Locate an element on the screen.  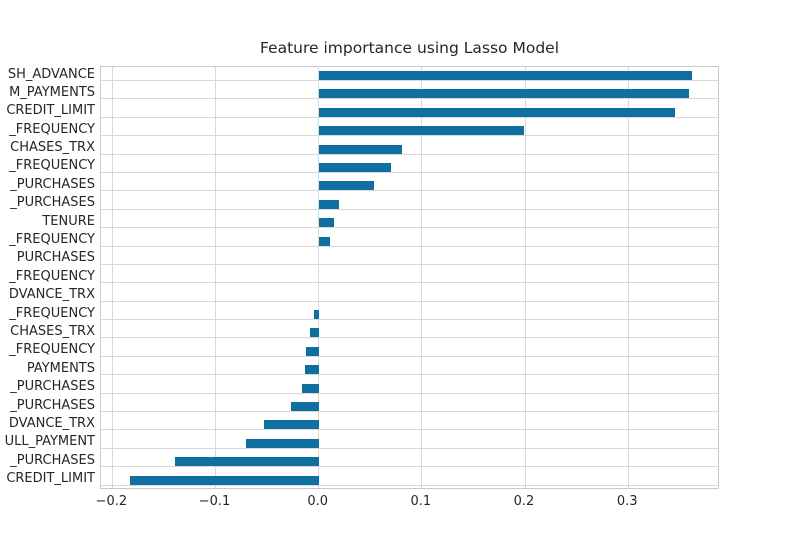
x-tick-label: 0.0 is located at coordinates (318, 501).